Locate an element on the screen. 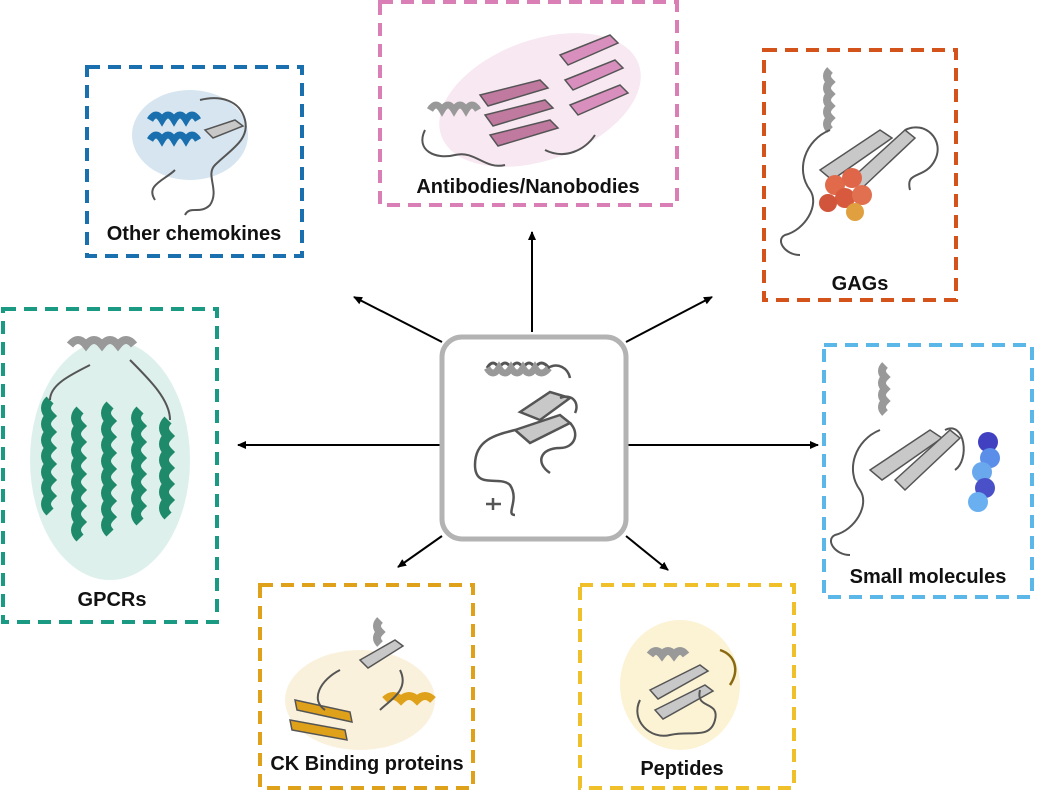  center-node is located at coordinates (534, 438).